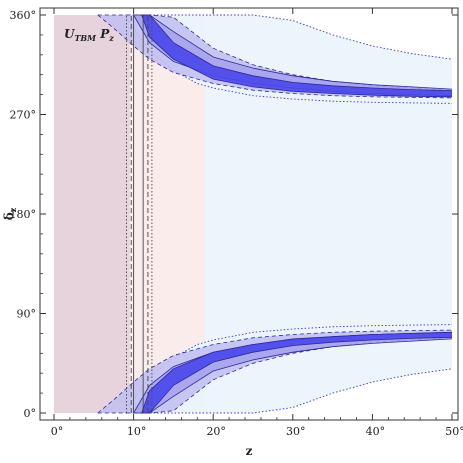  I want to click on band-mid-edge-lower-low, so click(293, 376).